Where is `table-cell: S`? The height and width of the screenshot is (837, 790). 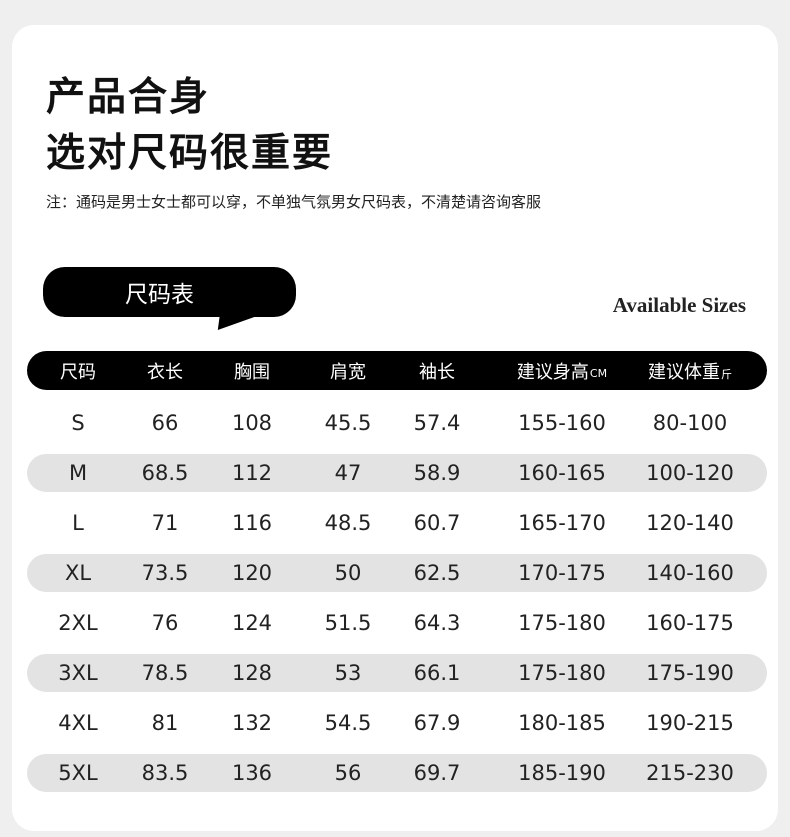
table-cell: S is located at coordinates (78, 423).